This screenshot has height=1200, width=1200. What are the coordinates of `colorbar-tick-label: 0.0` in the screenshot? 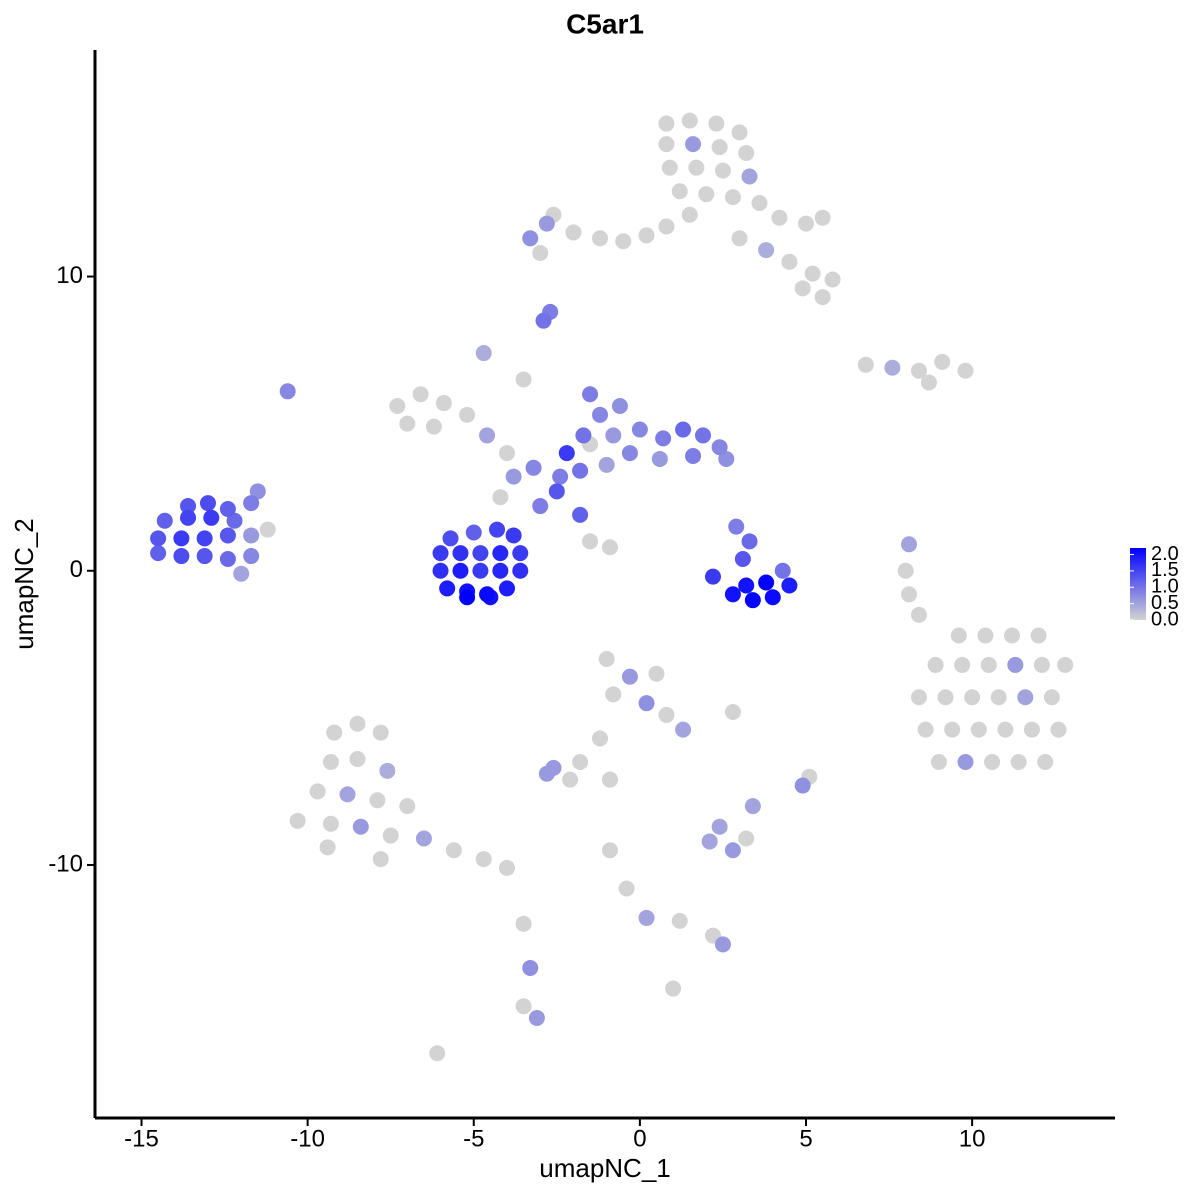 It's located at (1165, 619).